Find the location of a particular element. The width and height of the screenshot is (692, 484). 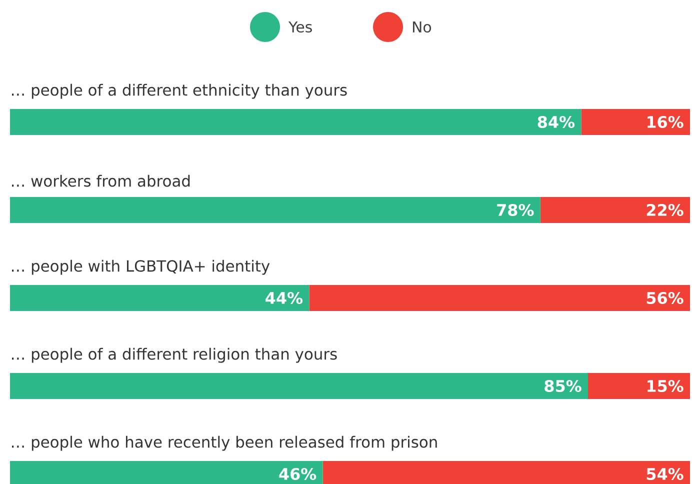

data-label: 56% is located at coordinates (665, 298).